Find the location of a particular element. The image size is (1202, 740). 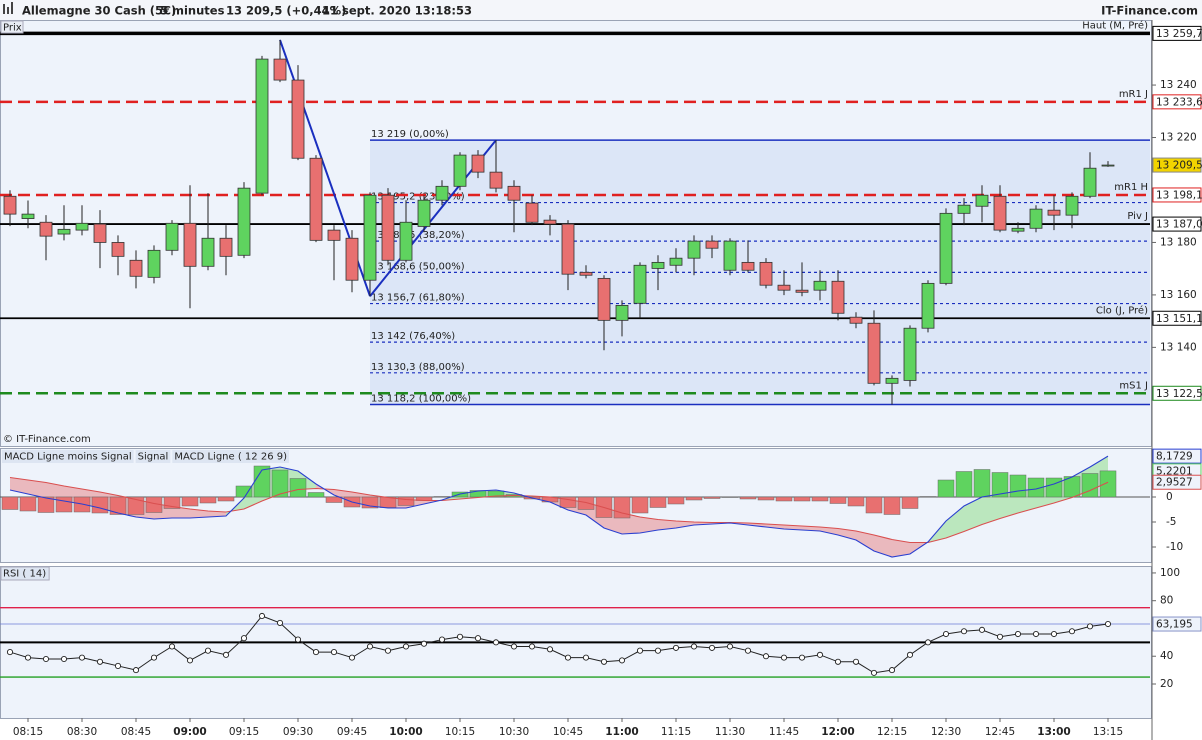

level-name: mR1 H is located at coordinates (1131, 187).